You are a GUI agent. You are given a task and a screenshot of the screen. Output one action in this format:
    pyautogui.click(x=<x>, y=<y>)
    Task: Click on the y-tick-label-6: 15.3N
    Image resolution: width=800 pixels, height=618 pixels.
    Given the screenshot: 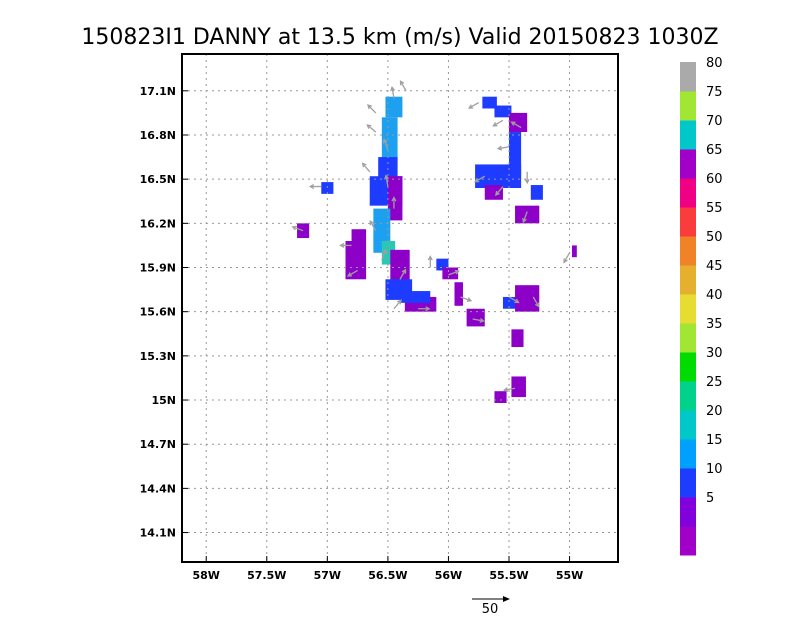 What is the action you would take?
    pyautogui.click(x=158, y=356)
    